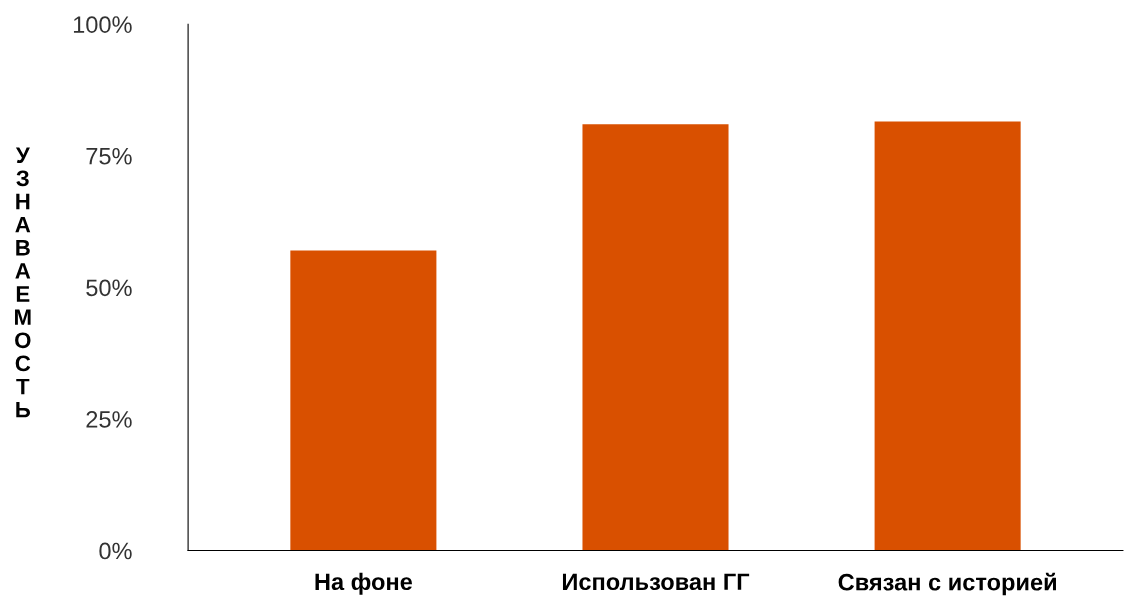  I want to click on text: УЗНАВАЕМОСТЬ, so click(23, 282).